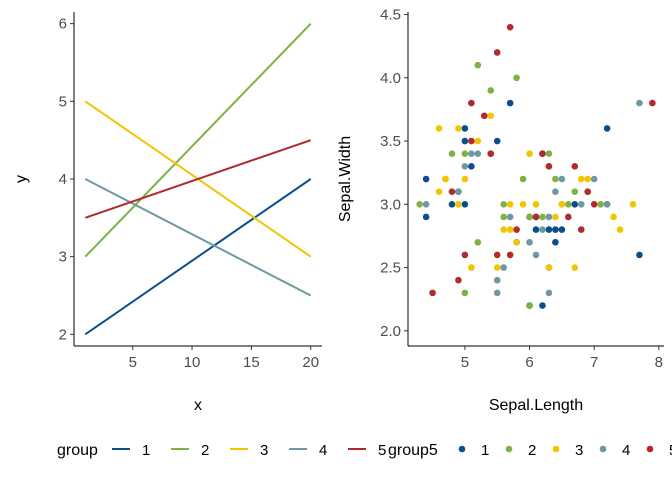 The image size is (672, 480). What do you see at coordinates (390, 204) in the screenshot?
I see `y-tick-label: 3.0` at bounding box center [390, 204].